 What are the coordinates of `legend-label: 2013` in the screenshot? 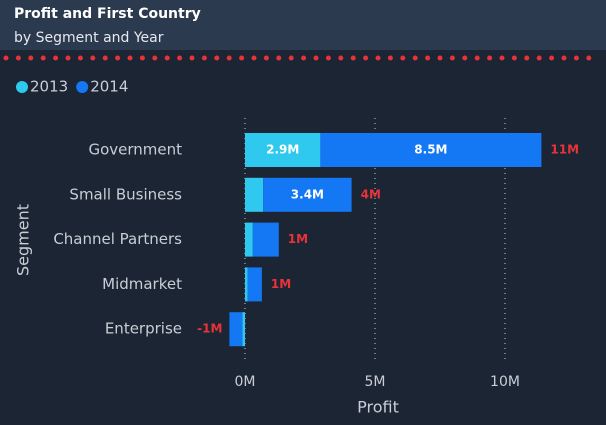 It's located at (49, 87).